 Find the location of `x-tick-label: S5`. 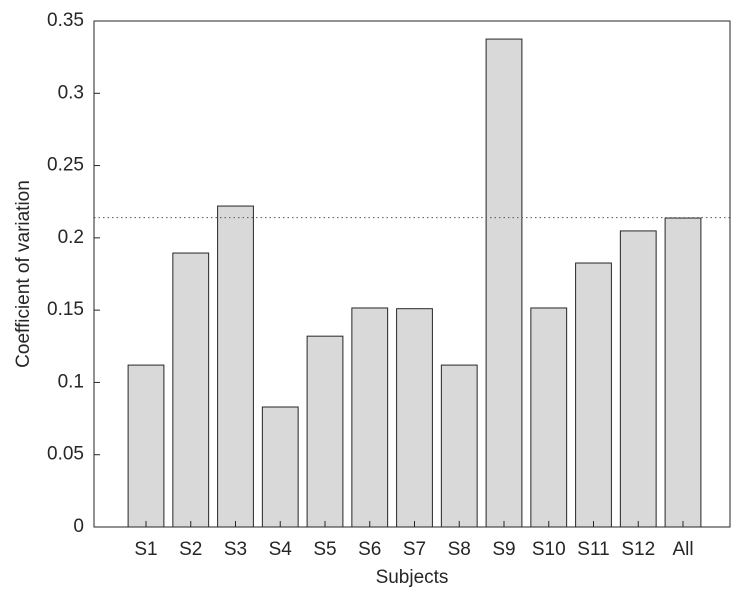

x-tick-label: S5 is located at coordinates (324, 549).